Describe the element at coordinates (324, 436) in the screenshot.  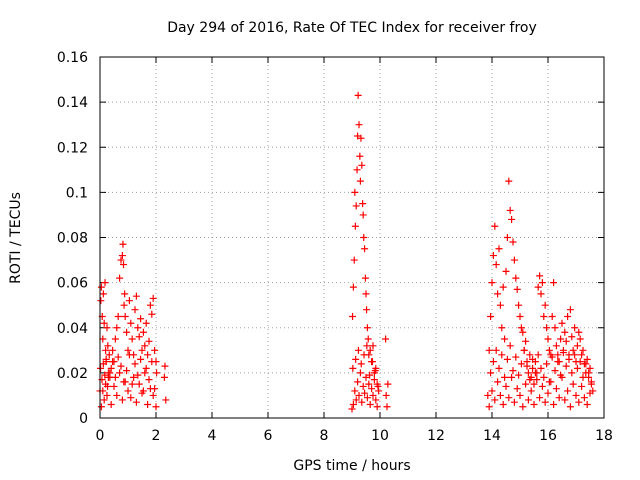
I see `x-tick-label: 8` at that location.